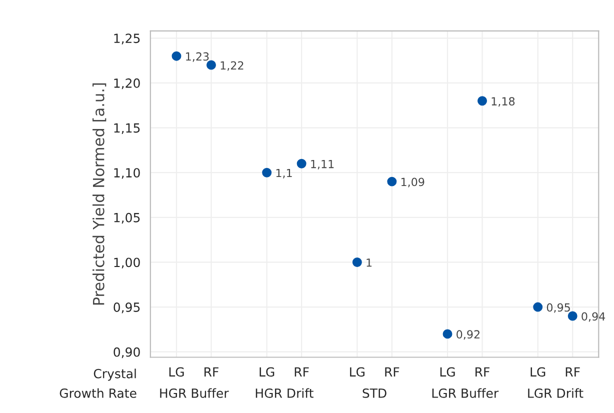 The width and height of the screenshot is (614, 413). What do you see at coordinates (369, 262) in the screenshot?
I see `data-label: 1` at bounding box center [369, 262].